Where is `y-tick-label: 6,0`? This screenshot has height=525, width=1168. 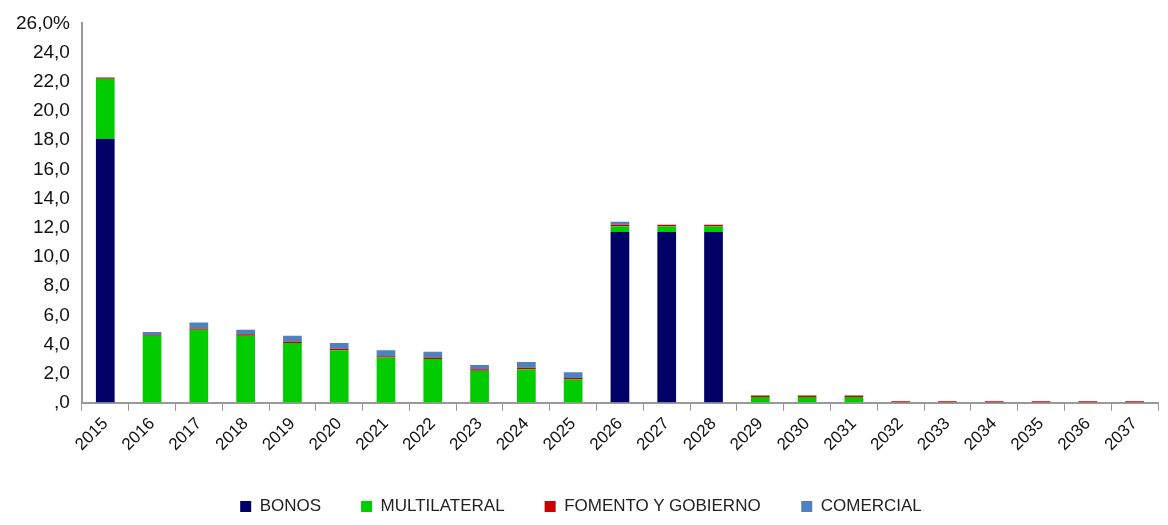 y-tick-label: 6,0 is located at coordinates (56, 314).